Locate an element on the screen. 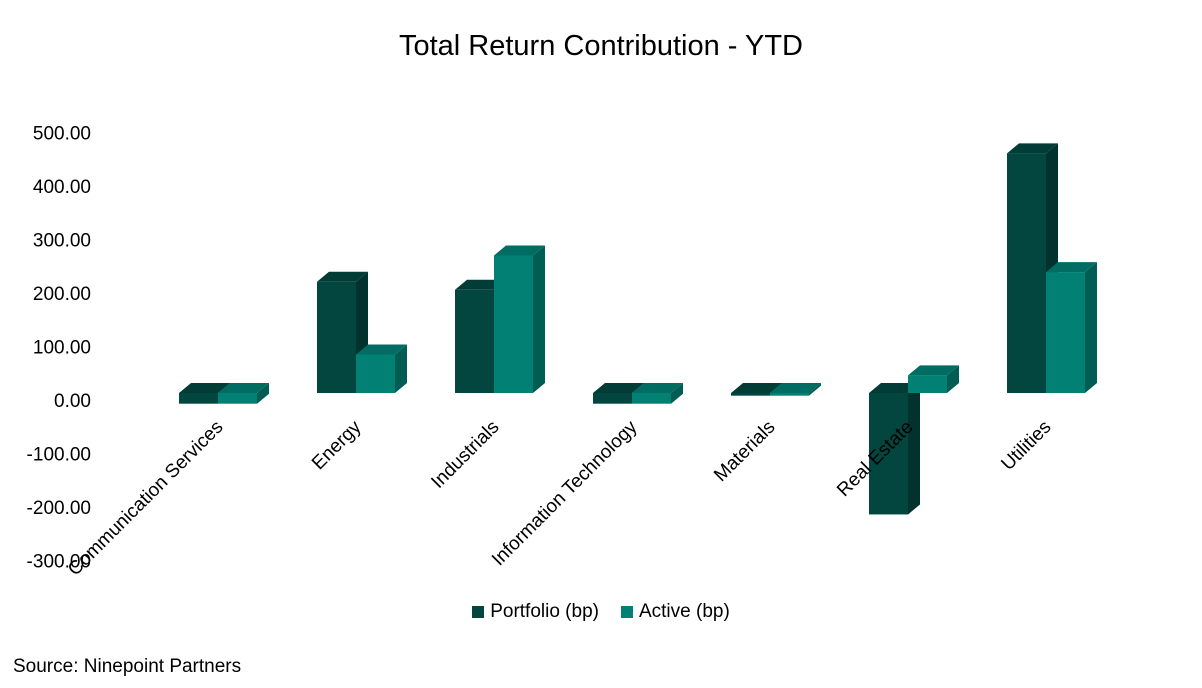 This screenshot has height=688, width=1202. bar-materials-active-bp is located at coordinates (795, 389).